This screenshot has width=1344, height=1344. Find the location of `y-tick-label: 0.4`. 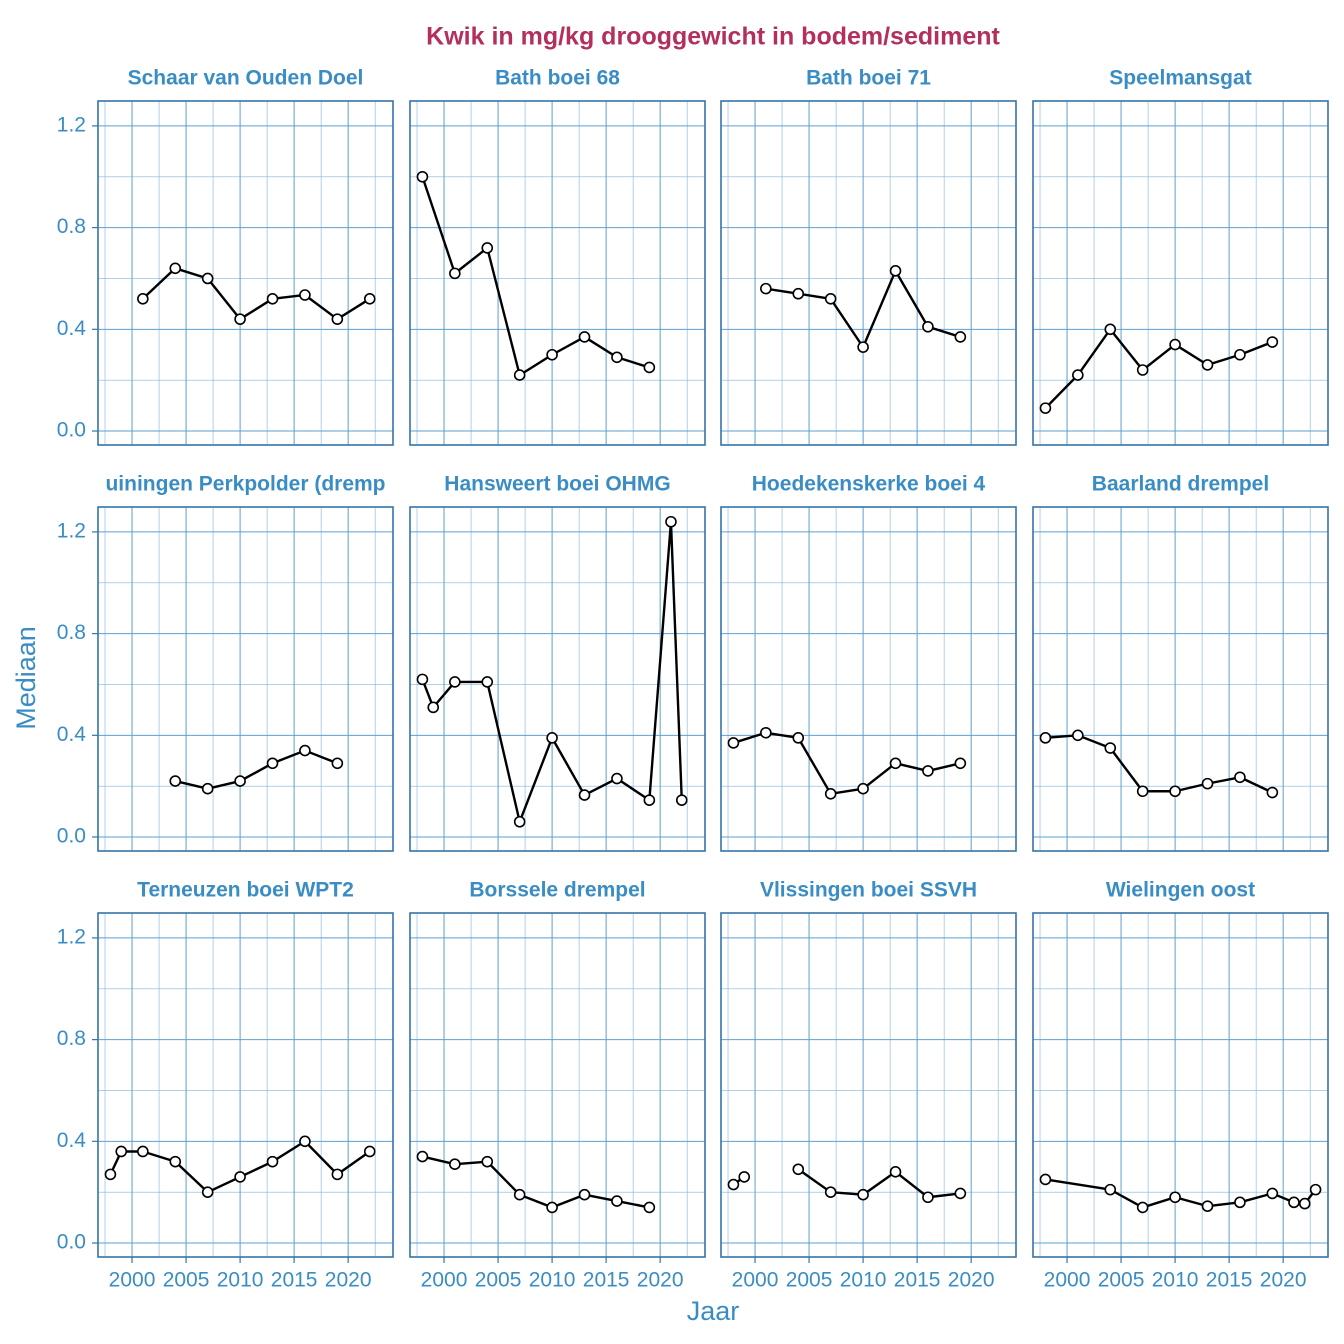

y-tick-label: 0.4 is located at coordinates (72, 1140).